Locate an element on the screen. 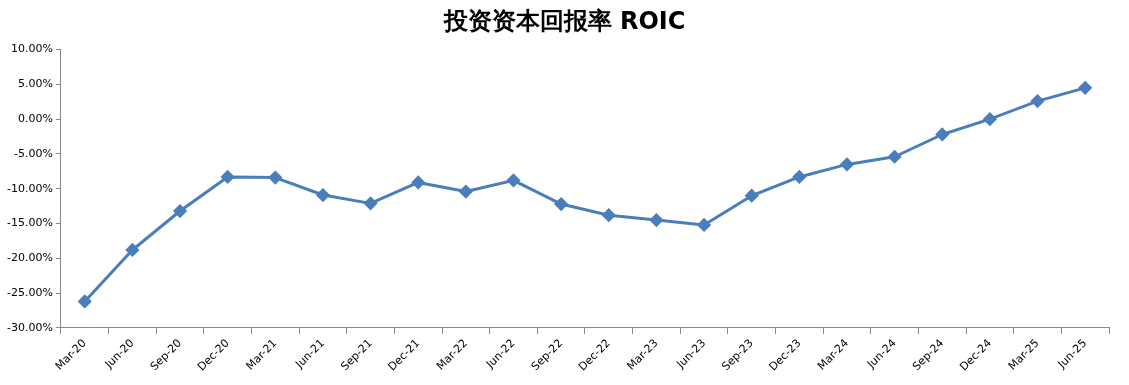  y-tick-label: 10.00% is located at coordinates (31, 49).